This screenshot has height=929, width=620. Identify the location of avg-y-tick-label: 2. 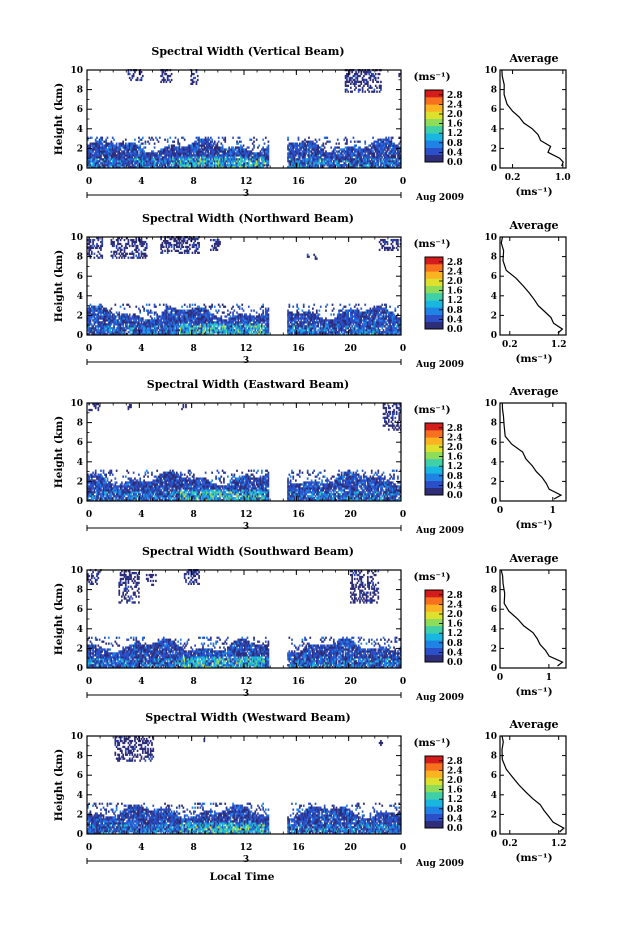
(494, 149).